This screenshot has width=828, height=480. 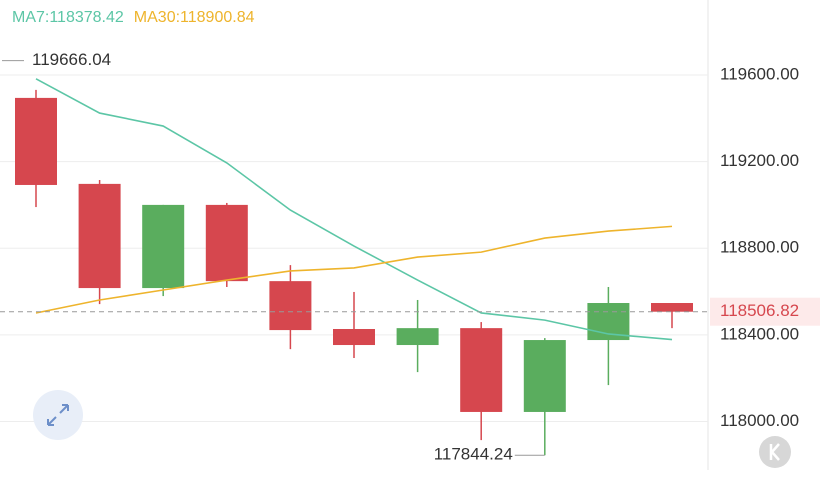 I want to click on expand-icon, so click(x=58, y=415).